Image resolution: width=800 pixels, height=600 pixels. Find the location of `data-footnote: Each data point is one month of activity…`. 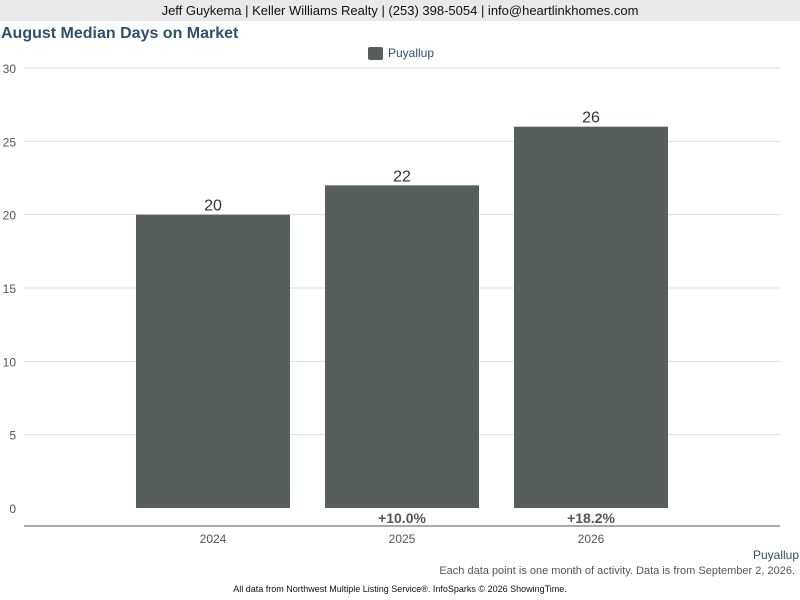

data-footnote: Each data point is one month of activity… is located at coordinates (617, 571).